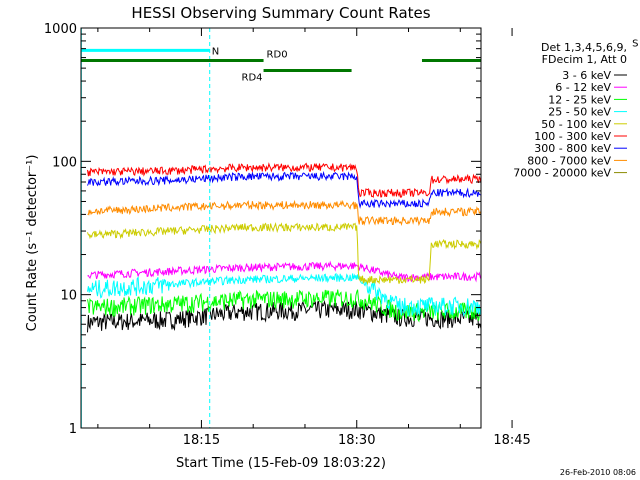 The width and height of the screenshot is (640, 480). I want to click on y-tick-label-2: 10, so click(68, 296).